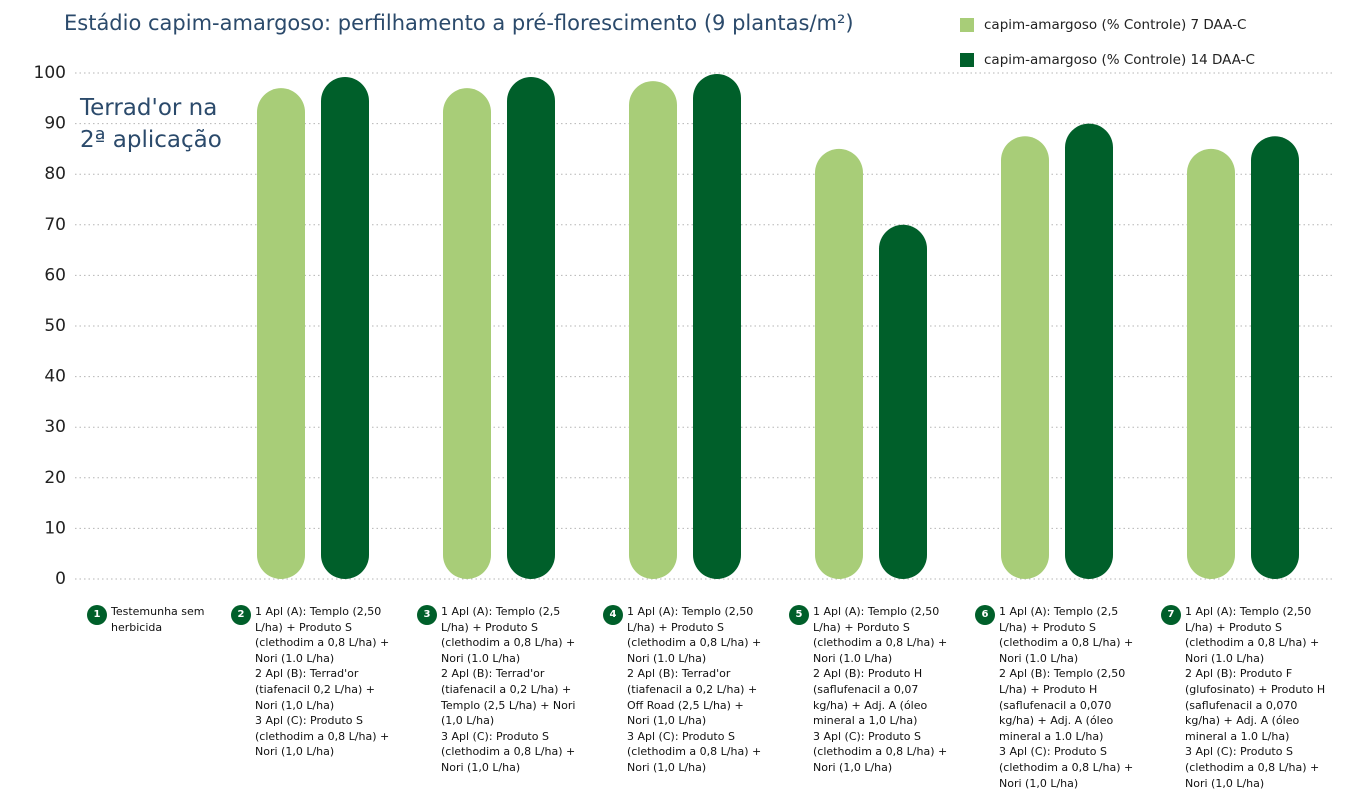 The image size is (1366, 798). What do you see at coordinates (55, 124) in the screenshot?
I see `y-tick-label: 90` at bounding box center [55, 124].